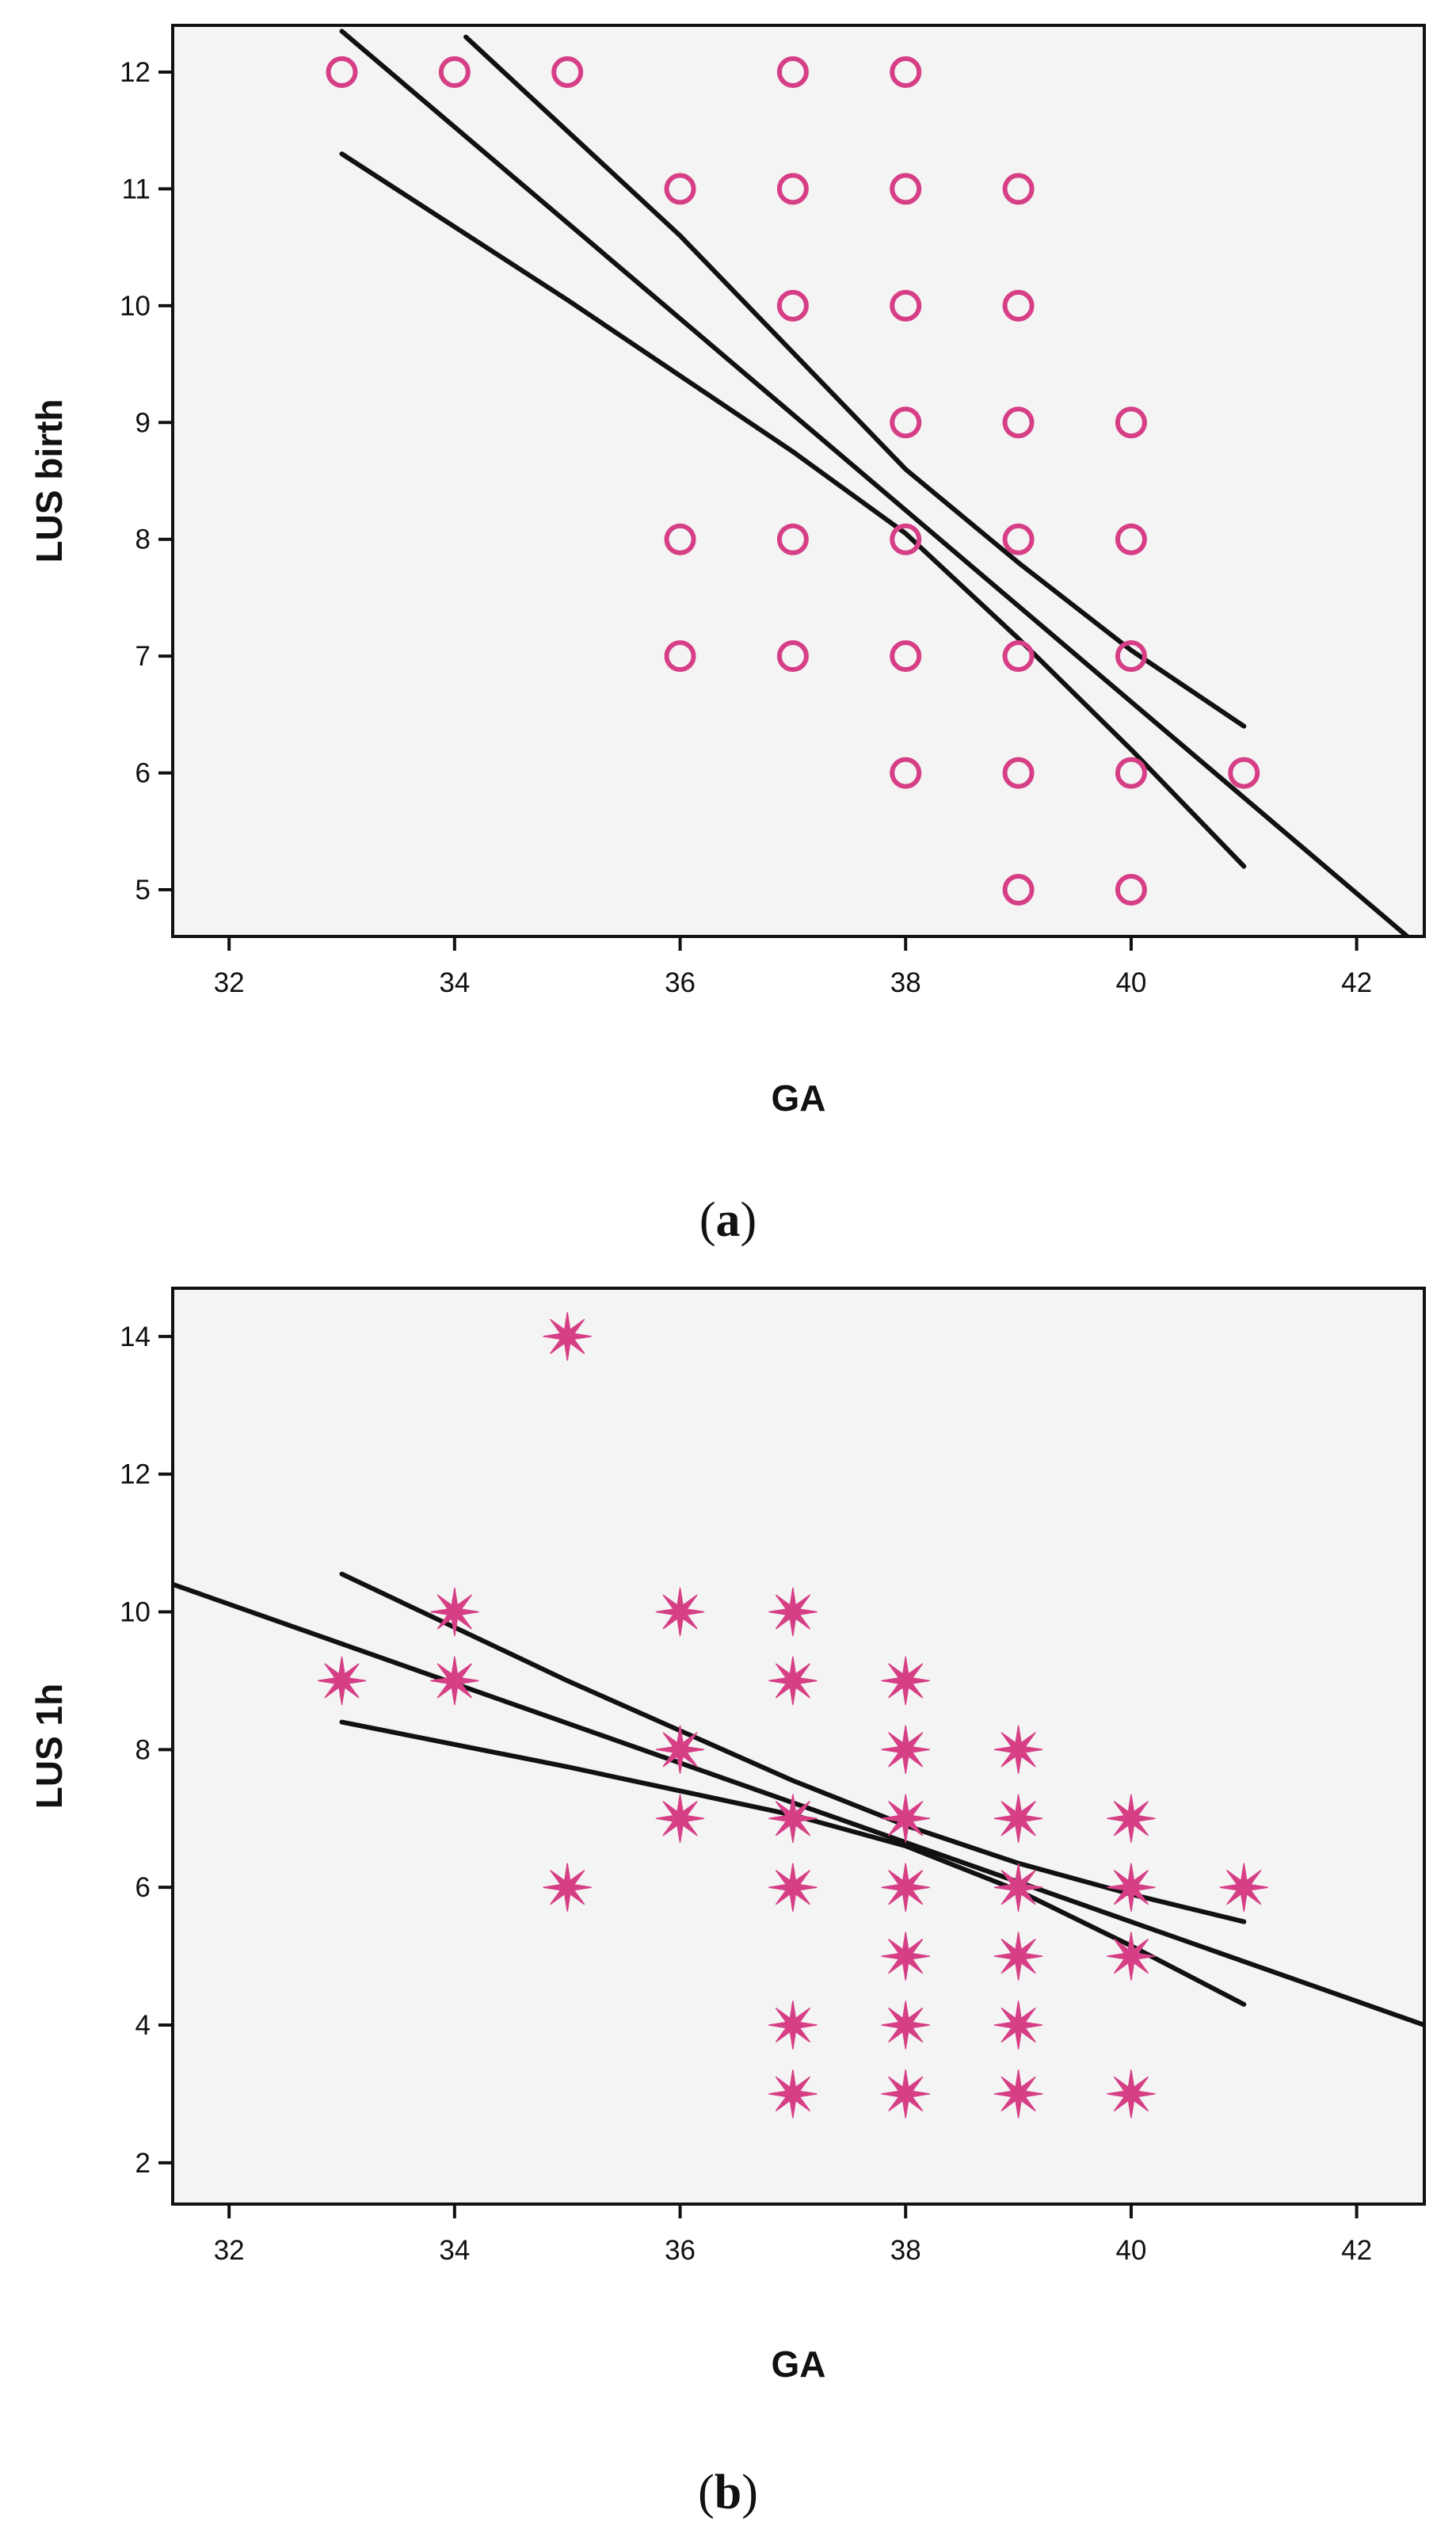 The height and width of the screenshot is (2521, 1456). What do you see at coordinates (49, 1747) in the screenshot?
I see `y-axis-label-b: LUS 1h` at bounding box center [49, 1747].